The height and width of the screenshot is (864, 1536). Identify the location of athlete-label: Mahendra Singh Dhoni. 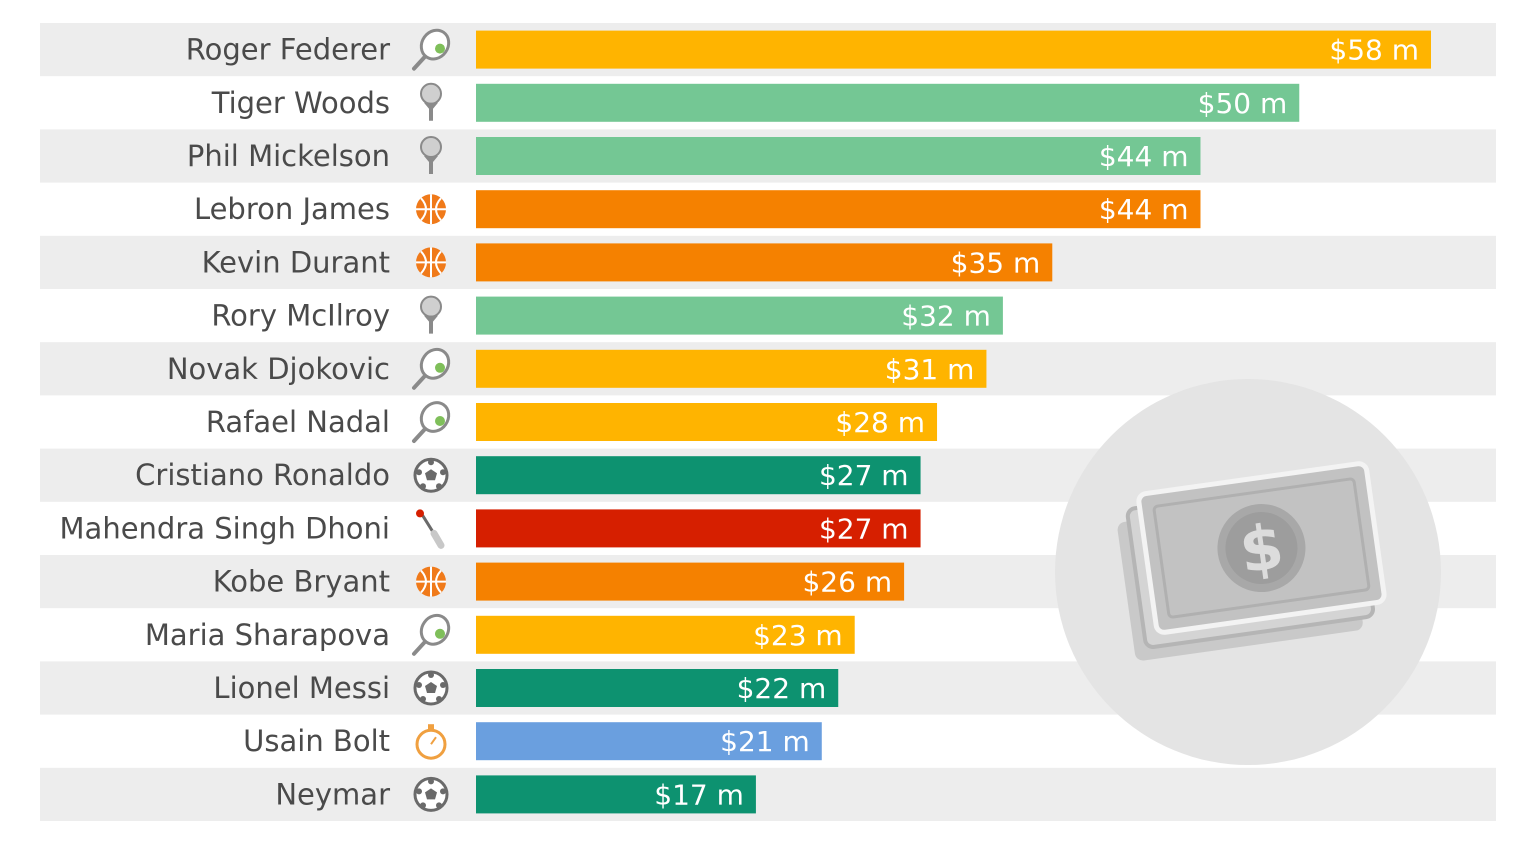
(225, 528).